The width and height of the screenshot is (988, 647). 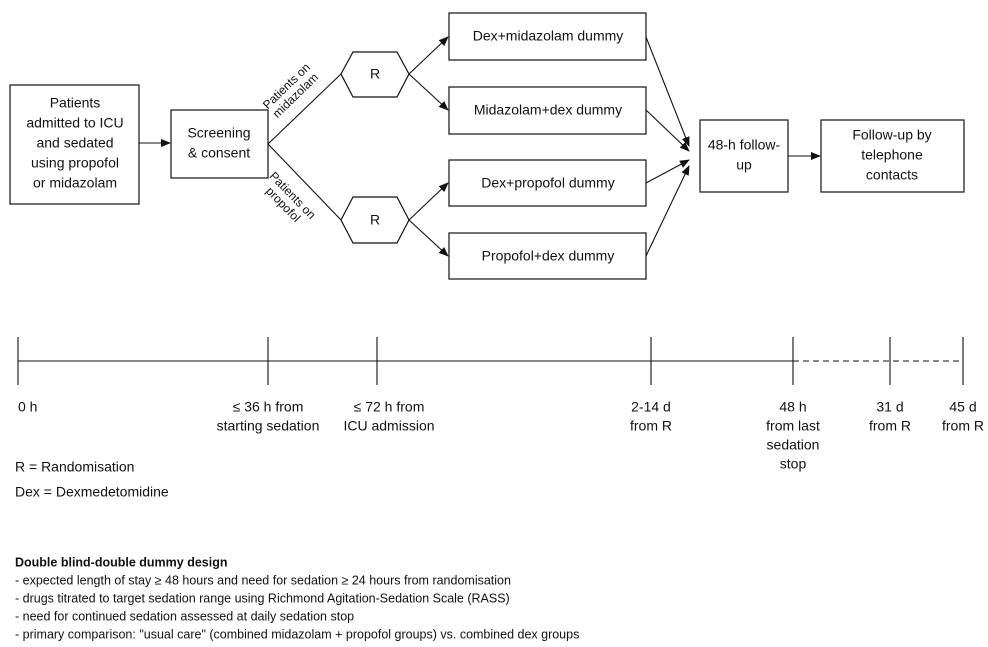 I want to click on node-text: using propofol, so click(x=75, y=163).